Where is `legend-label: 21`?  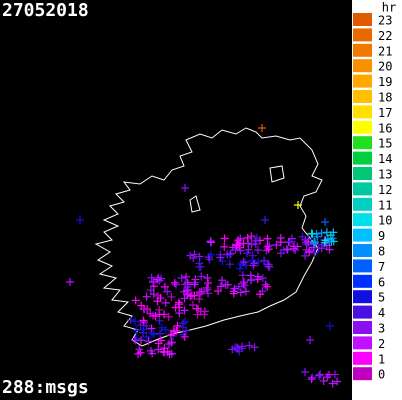 legend-label: 21 is located at coordinates (385, 51).